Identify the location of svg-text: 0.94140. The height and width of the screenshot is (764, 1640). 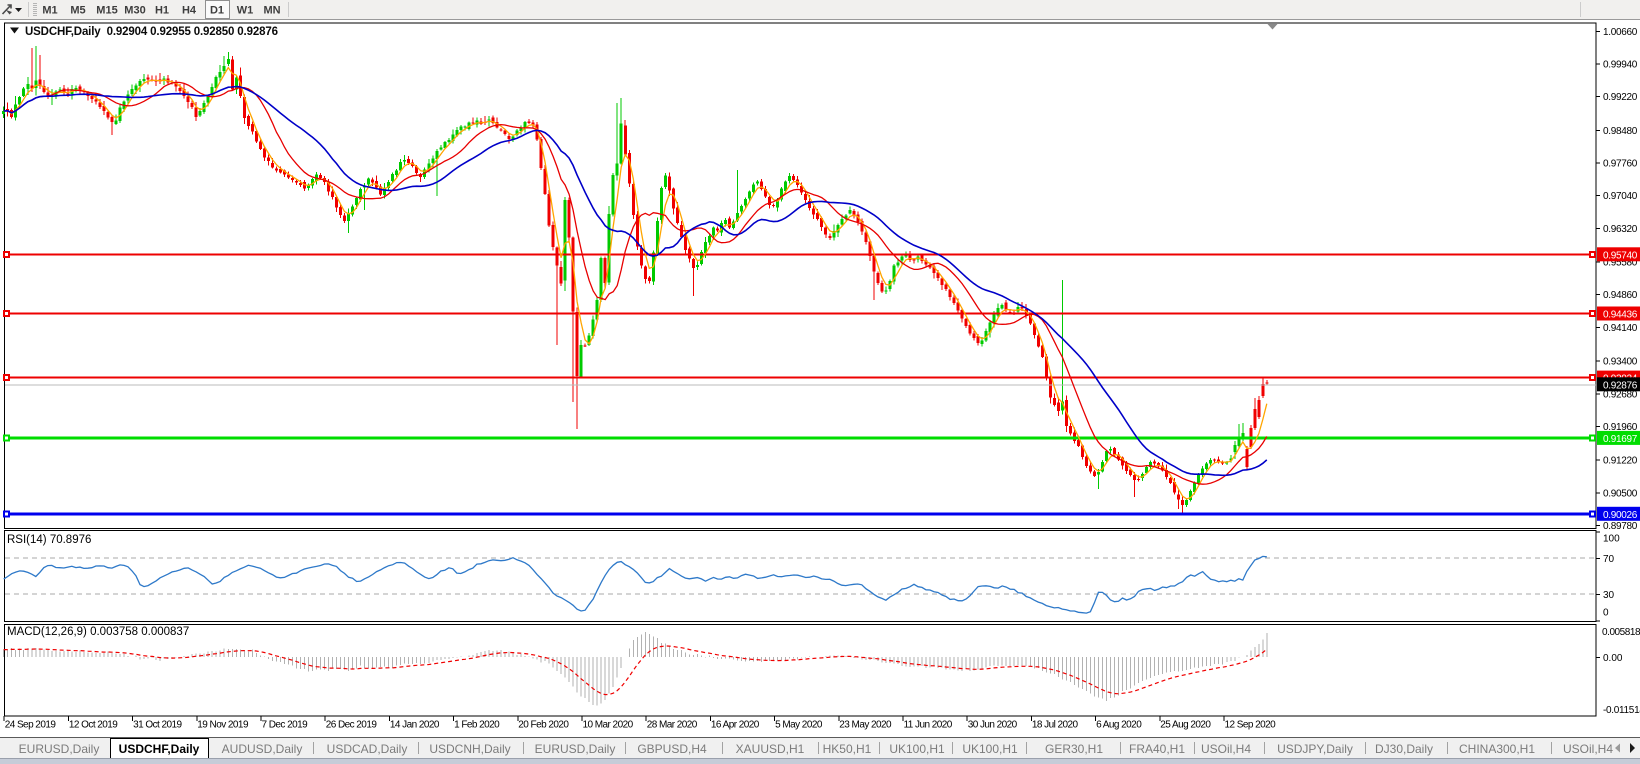
(1620, 328).